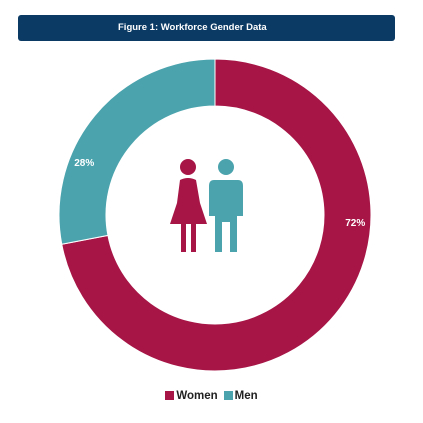  Describe the element at coordinates (355, 223) in the screenshot. I see `data-label-women: 72%` at that location.